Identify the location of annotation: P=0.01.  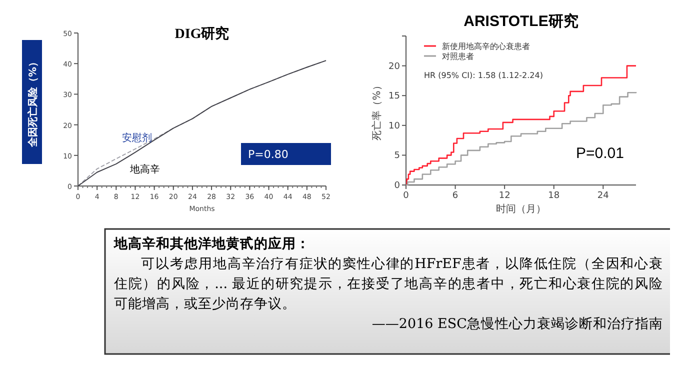
(600, 153).